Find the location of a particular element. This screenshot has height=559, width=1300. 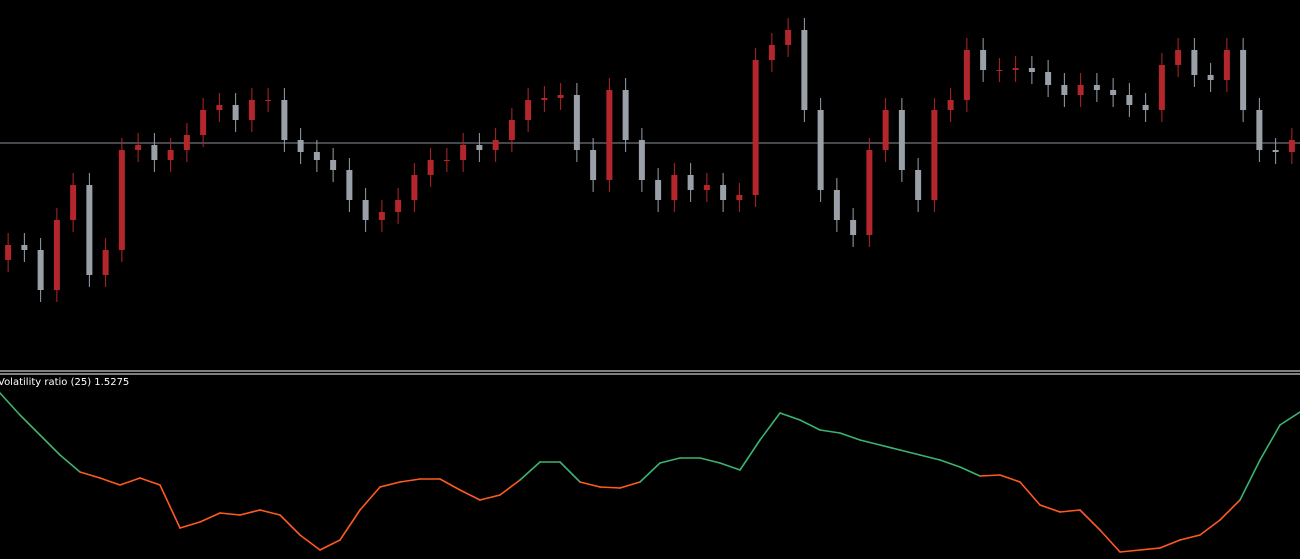

indicator-label: Volatility ratio (25) 1.5275 is located at coordinates (64, 382).